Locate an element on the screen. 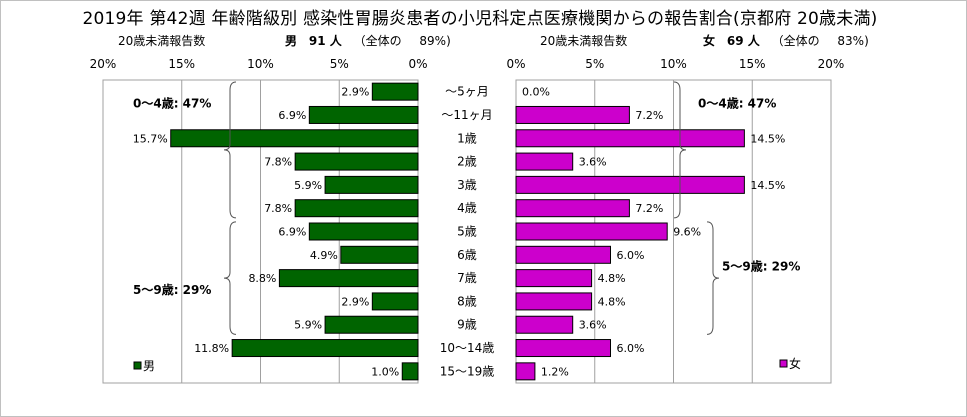 The image size is (967, 417). left-total-prefix: （全体の is located at coordinates (377, 41).